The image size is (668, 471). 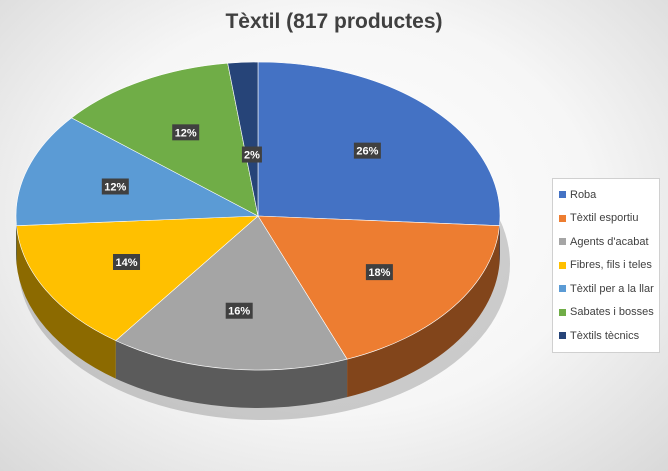 What do you see at coordinates (612, 288) in the screenshot?
I see `legend-label: Tèxtil per a la llar` at bounding box center [612, 288].